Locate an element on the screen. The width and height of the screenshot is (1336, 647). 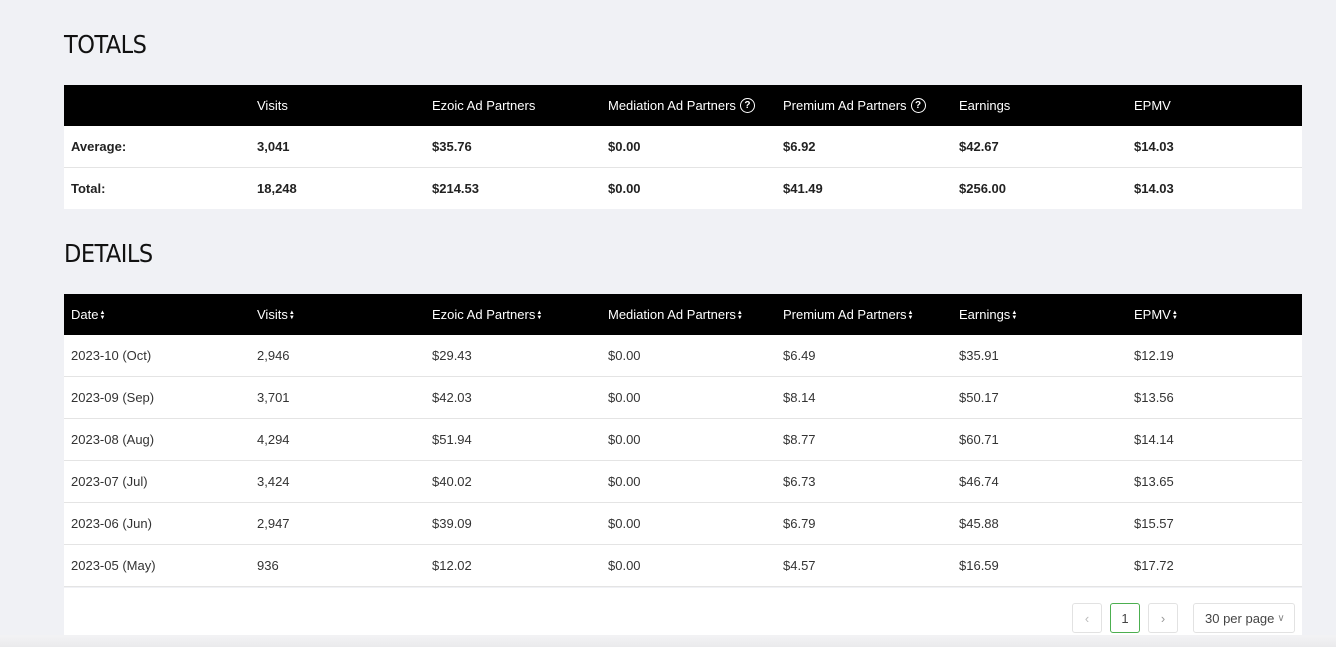
table-cell: Average: is located at coordinates (99, 146).